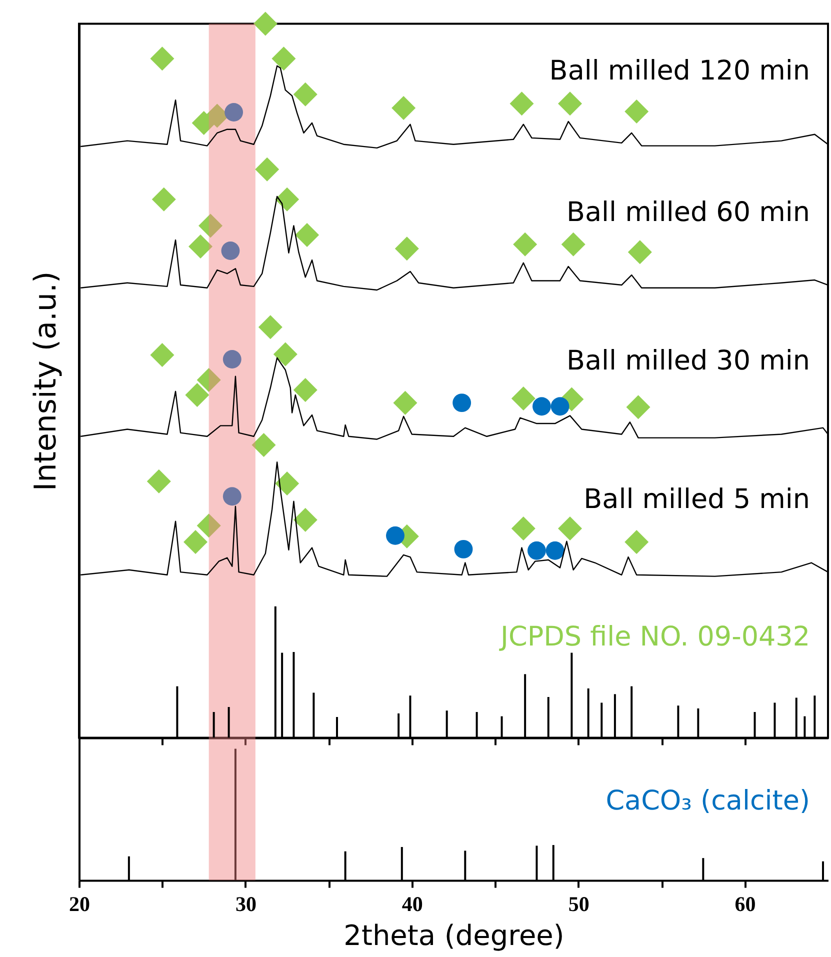 The width and height of the screenshot is (831, 957). Describe the element at coordinates (79, 904) in the screenshot. I see `x-tick-label: 20` at that location.